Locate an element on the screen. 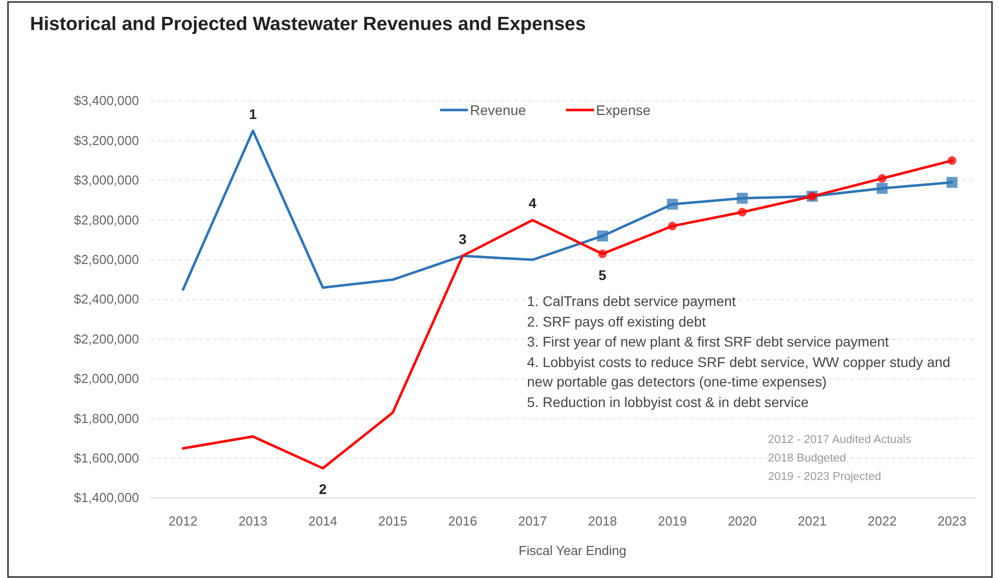  legend-label: Expense is located at coordinates (623, 110).